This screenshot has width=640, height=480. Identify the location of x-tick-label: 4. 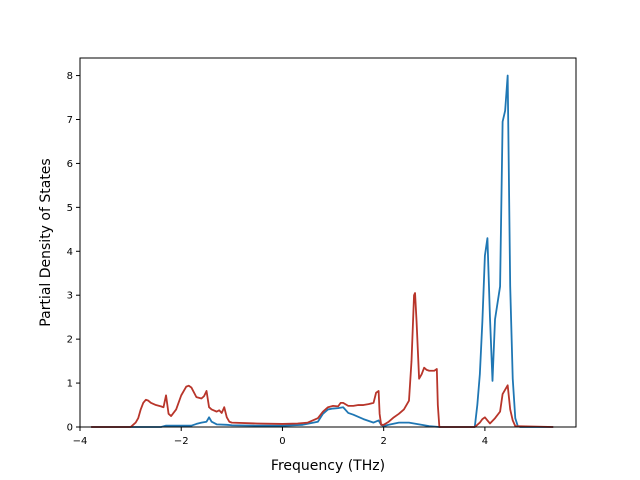
(485, 441).